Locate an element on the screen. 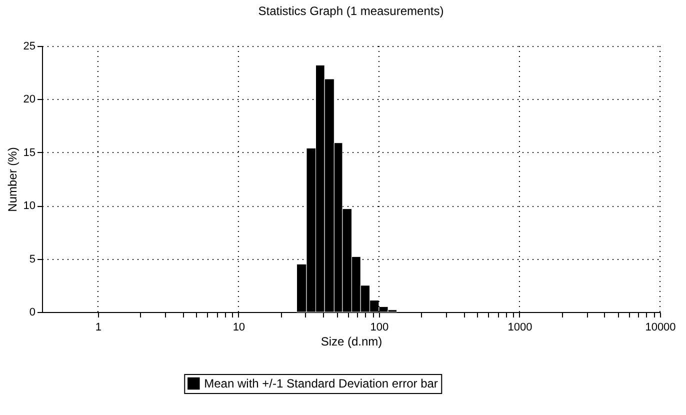 This screenshot has width=686, height=415. chart-title: Statistics Graph (1 measurements) is located at coordinates (351, 11).